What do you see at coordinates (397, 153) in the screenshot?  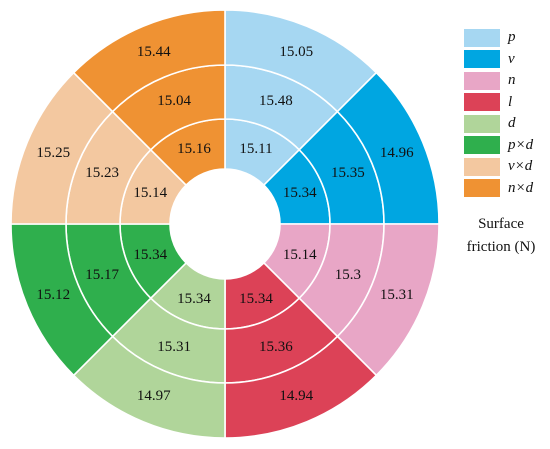 I see `data-label: 14.96` at bounding box center [397, 153].